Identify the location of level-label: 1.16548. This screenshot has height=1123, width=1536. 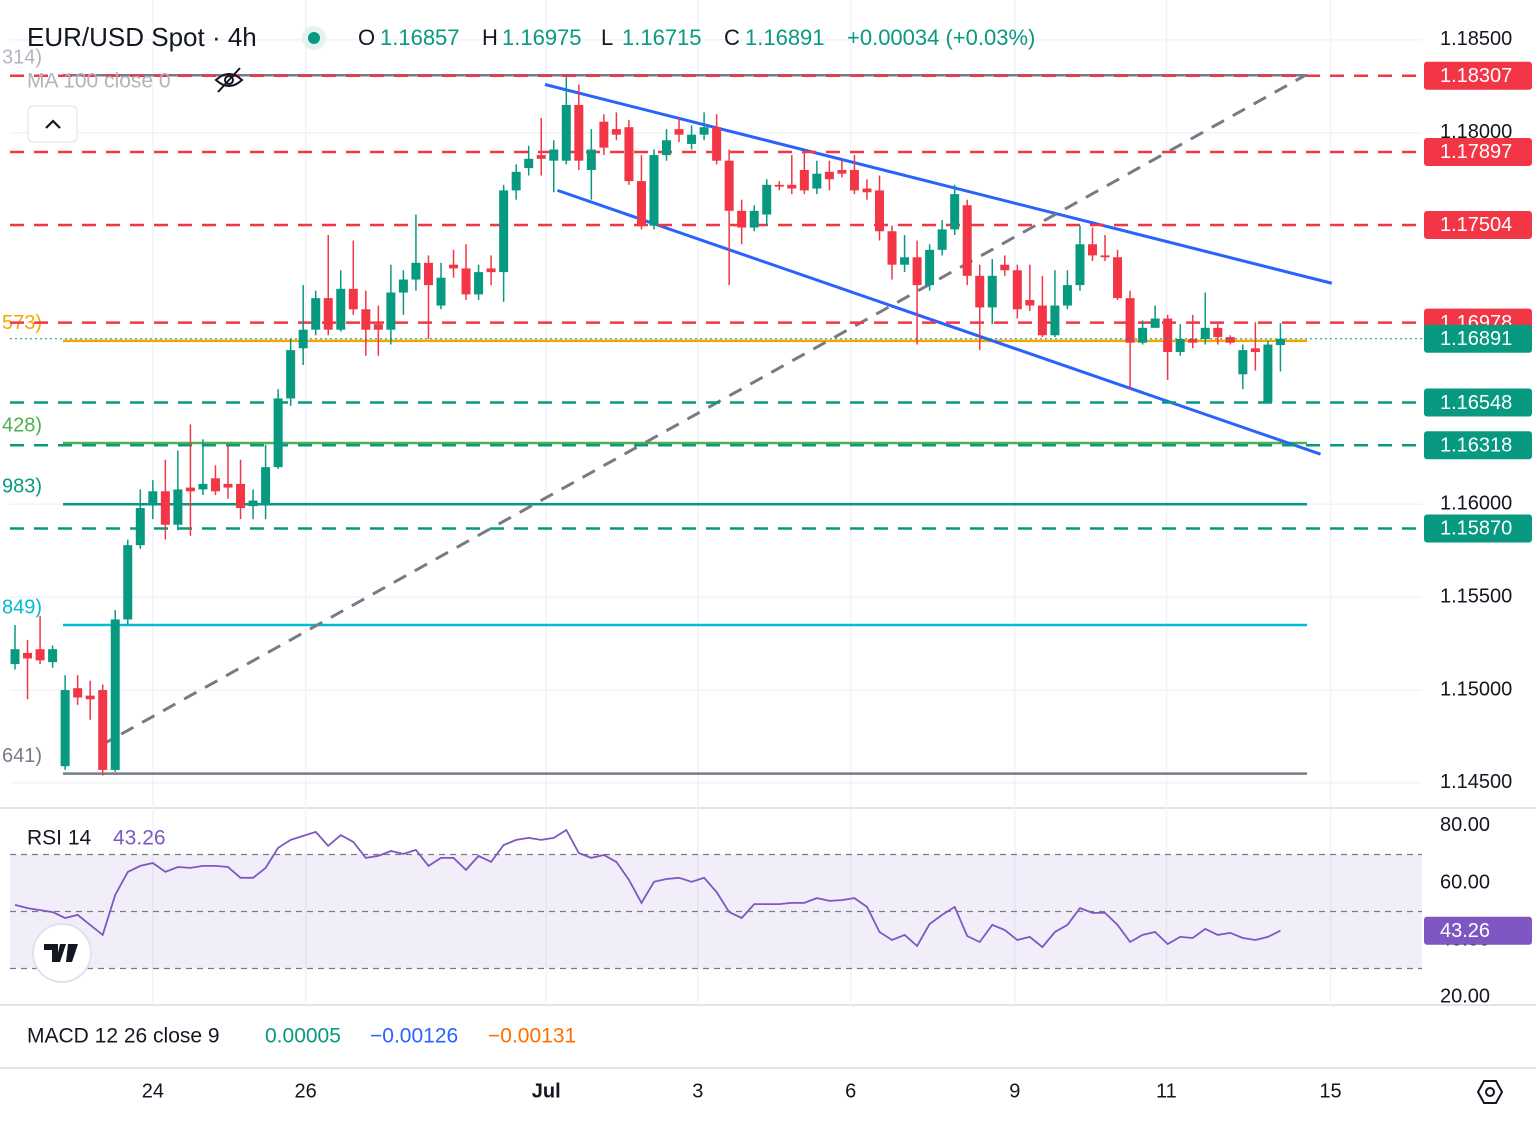
(1476, 403).